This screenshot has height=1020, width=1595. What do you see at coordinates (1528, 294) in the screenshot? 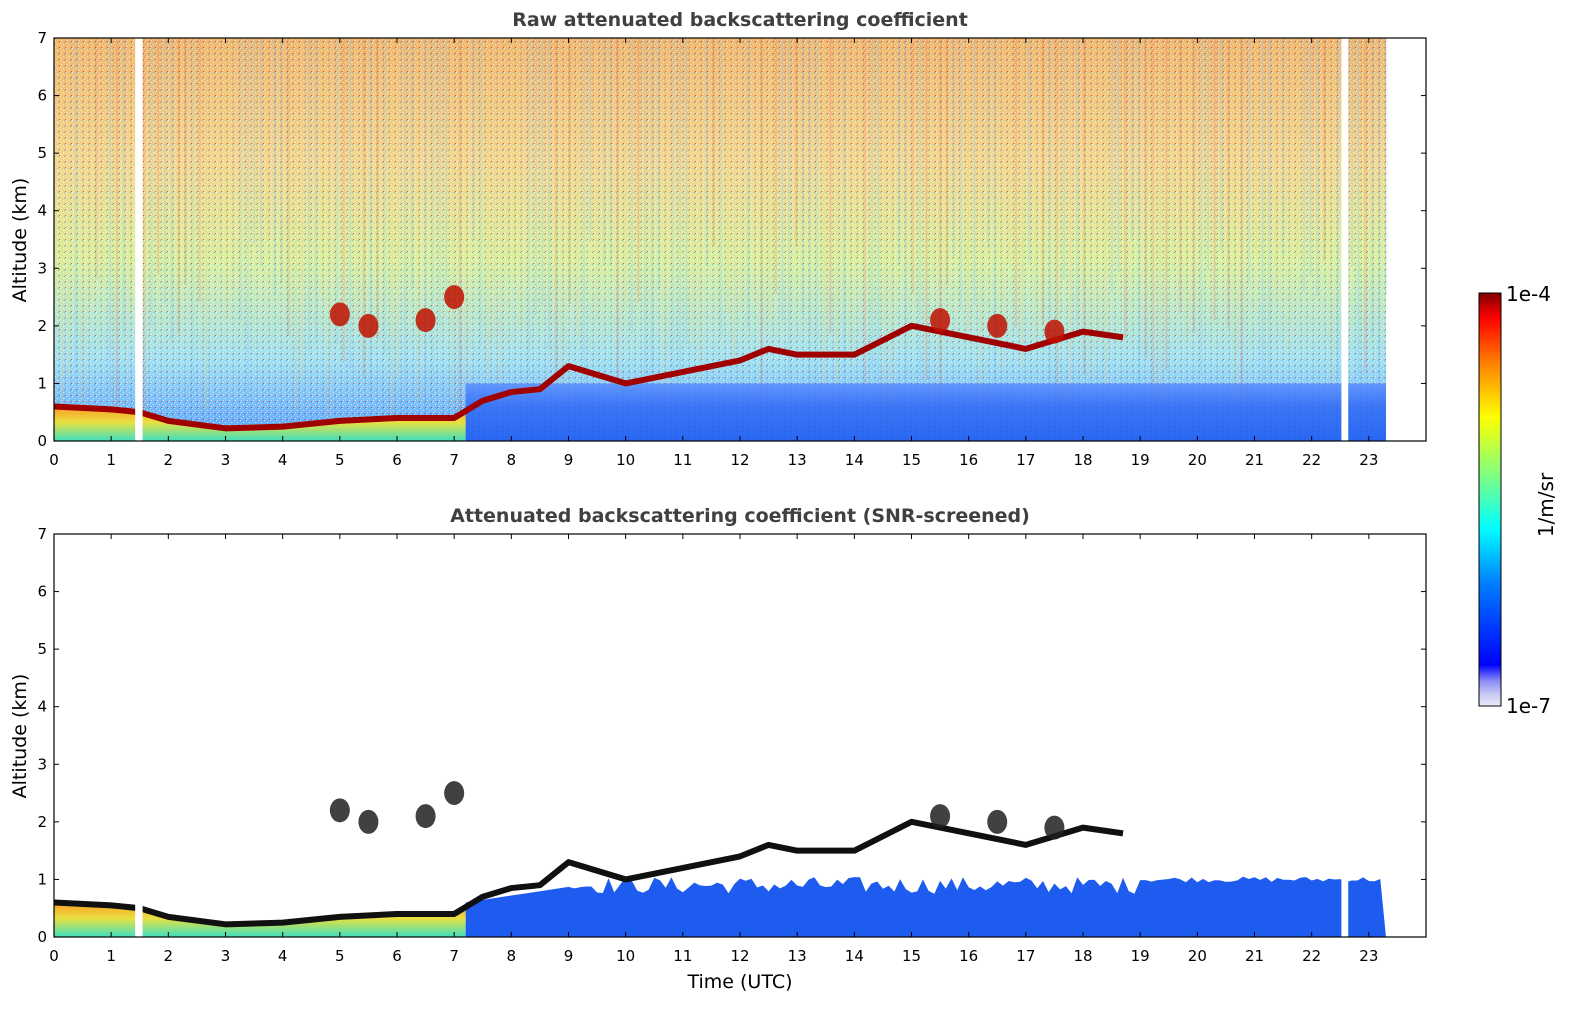
I see `colorbar-max-label: 1e-4` at bounding box center [1528, 294].